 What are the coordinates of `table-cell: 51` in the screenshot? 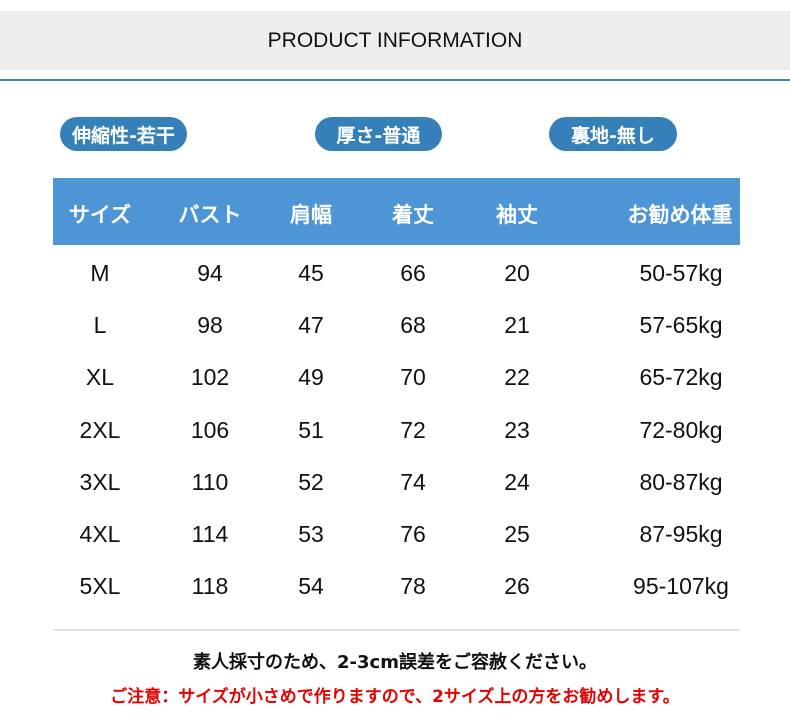 It's located at (311, 430).